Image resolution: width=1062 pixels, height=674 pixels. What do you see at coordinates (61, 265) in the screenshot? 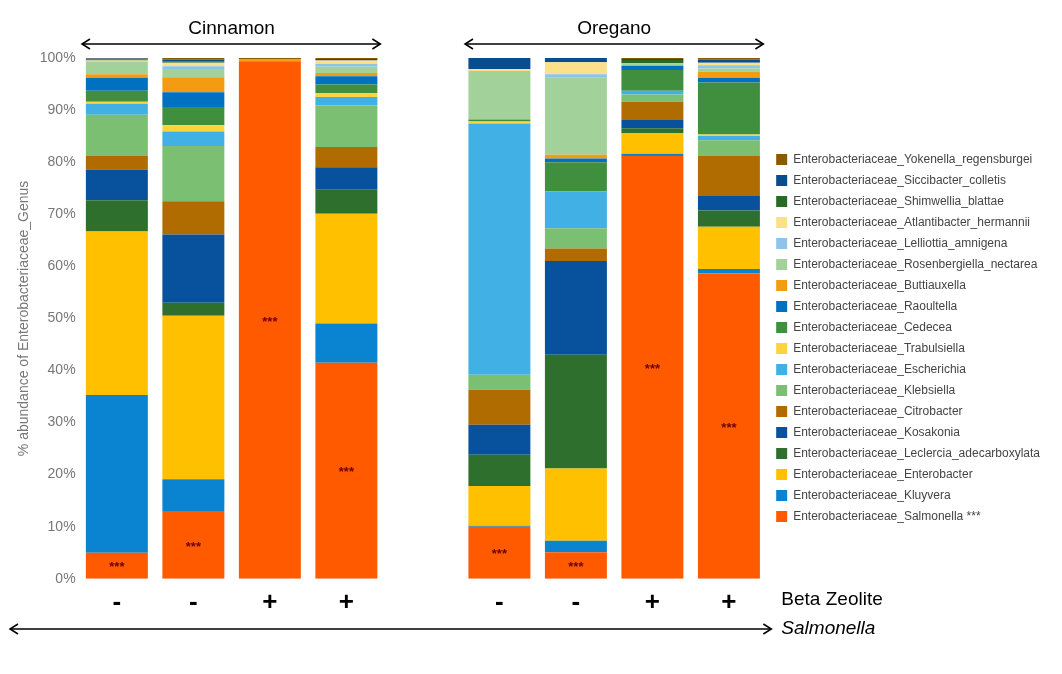
I see `y-tick-label: 60%` at bounding box center [61, 265].